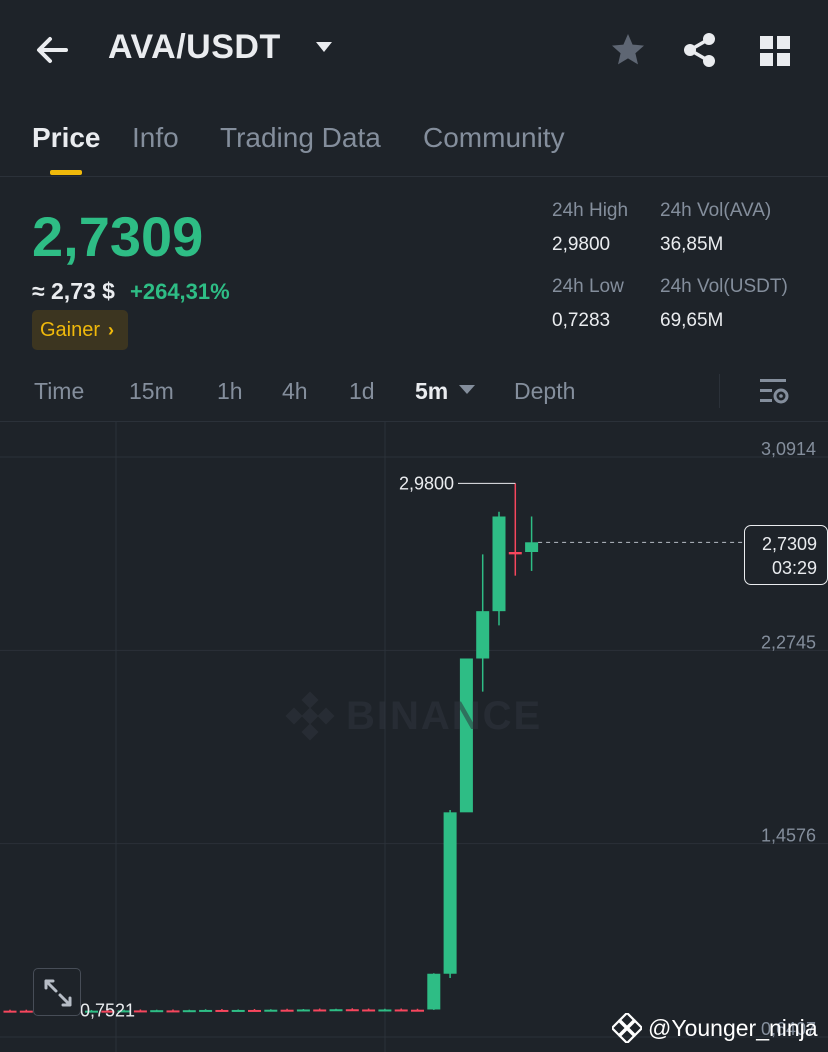  Describe the element at coordinates (775, 51) in the screenshot. I see `grid-icon` at that location.